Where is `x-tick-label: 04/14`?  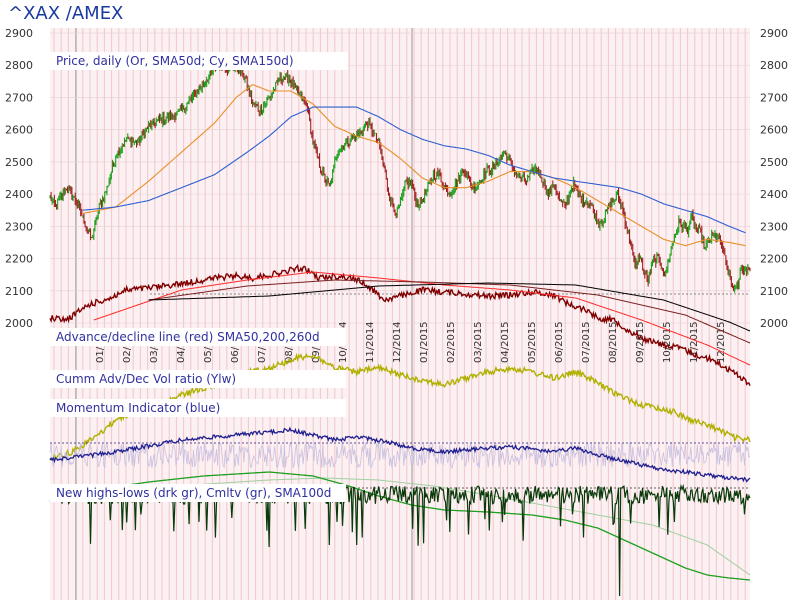 x-tick-label: 04/14 is located at coordinates (181, 348).